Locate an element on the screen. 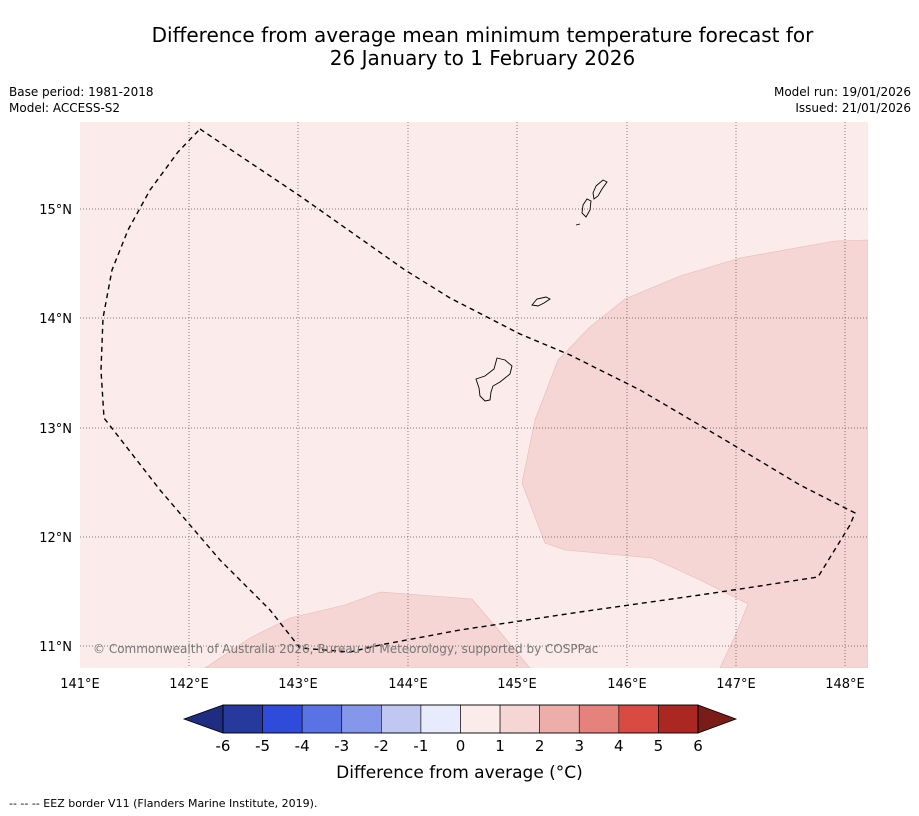 The image size is (919, 816). anomaly-region-southwest is located at coordinates (367, 629).